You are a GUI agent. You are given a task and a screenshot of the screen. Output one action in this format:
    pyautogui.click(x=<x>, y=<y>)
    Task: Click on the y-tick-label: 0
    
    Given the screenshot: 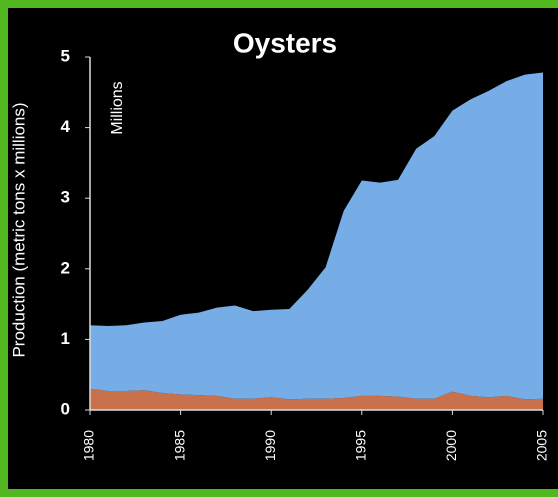 What is the action you would take?
    pyautogui.click(x=65, y=408)
    